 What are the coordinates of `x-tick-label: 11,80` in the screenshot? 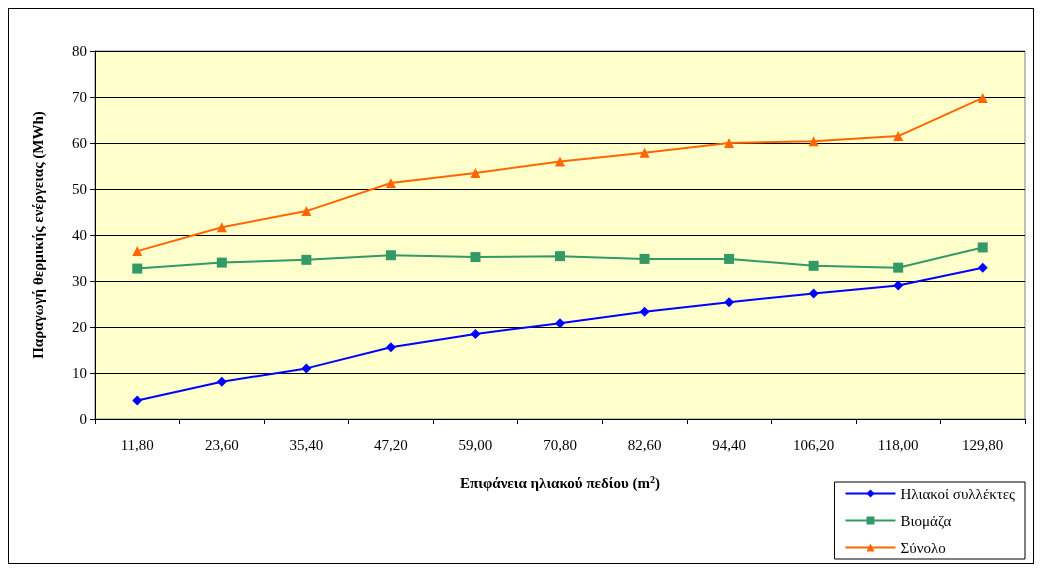 It's located at (137, 444).